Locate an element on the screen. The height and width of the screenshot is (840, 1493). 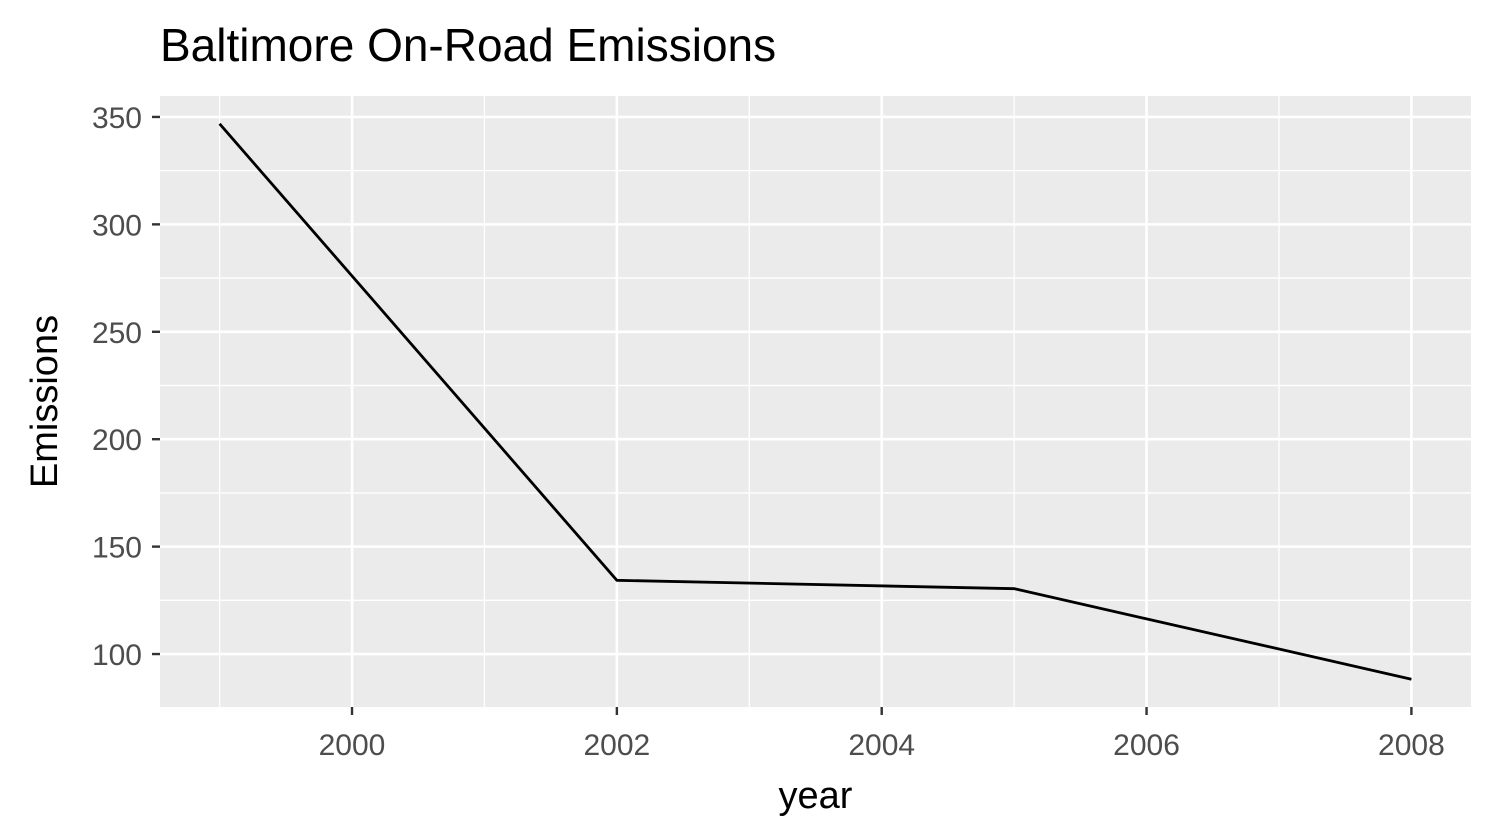
y-tick-label: 350 is located at coordinates (117, 118).